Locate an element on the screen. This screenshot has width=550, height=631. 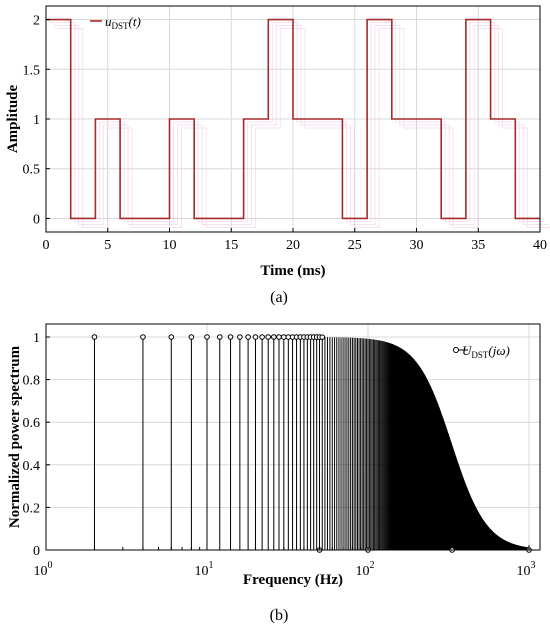
panel-a-x-tick-label: 15 is located at coordinates (231, 245).